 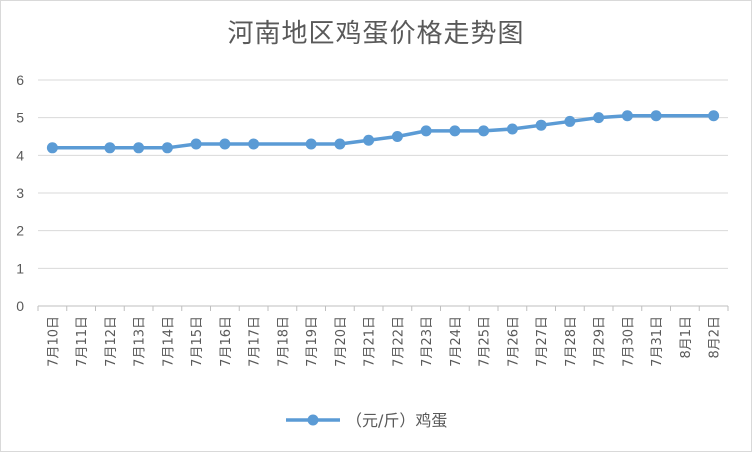 I want to click on legend-marker, so click(x=313, y=420).